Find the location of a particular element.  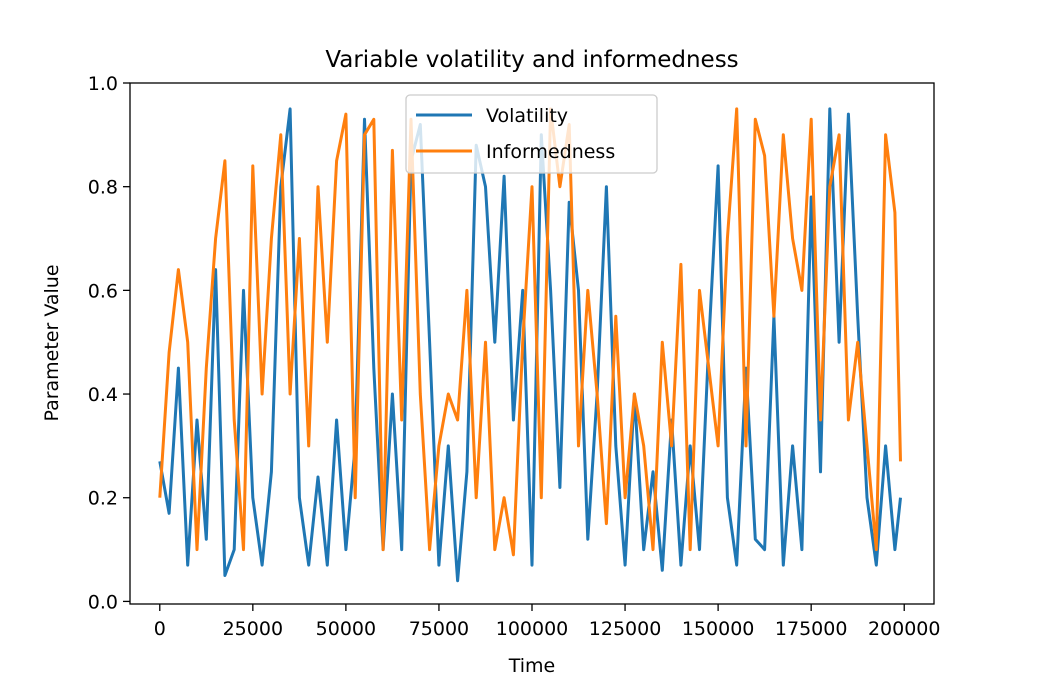

y-axis-title: Parameter Value is located at coordinates (52, 342).